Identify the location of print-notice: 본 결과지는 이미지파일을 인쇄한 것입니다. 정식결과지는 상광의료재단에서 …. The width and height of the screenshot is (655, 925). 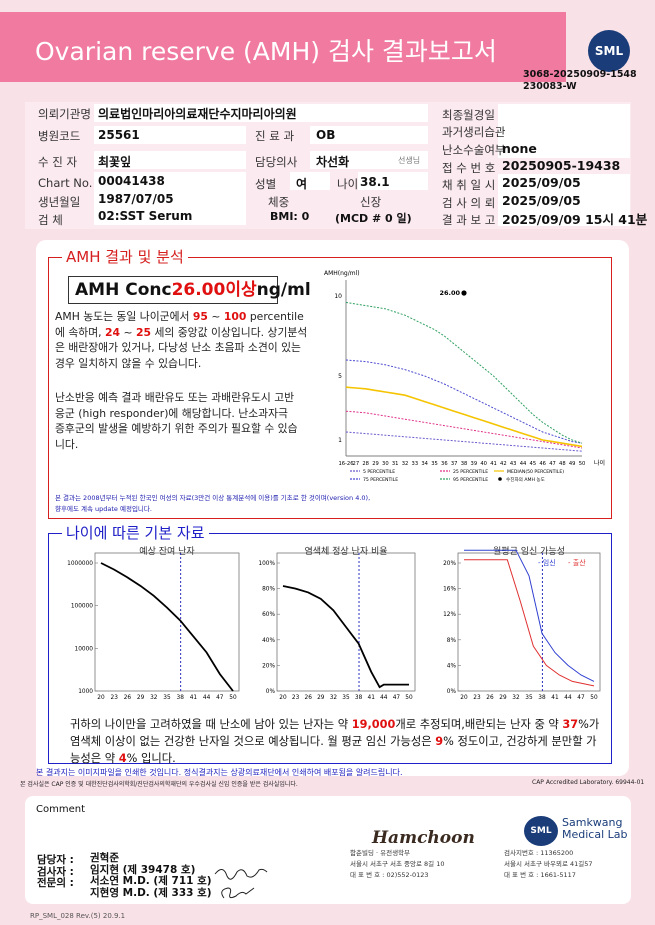
(219, 772).